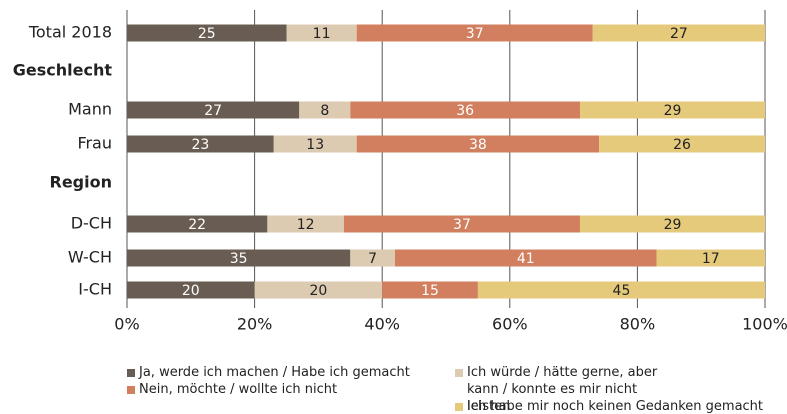 This screenshot has height=414, width=787. What do you see at coordinates (95, 289) in the screenshot?
I see `y-tick-label: I-CH` at bounding box center [95, 289].